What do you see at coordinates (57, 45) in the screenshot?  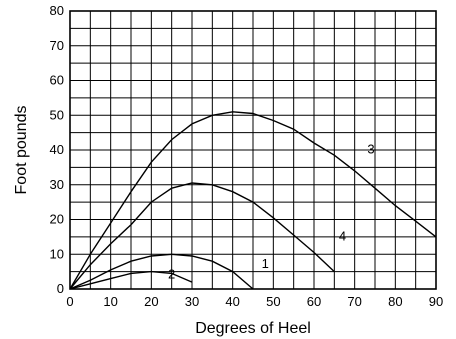 I see `y-tick-label: 70` at bounding box center [57, 45].